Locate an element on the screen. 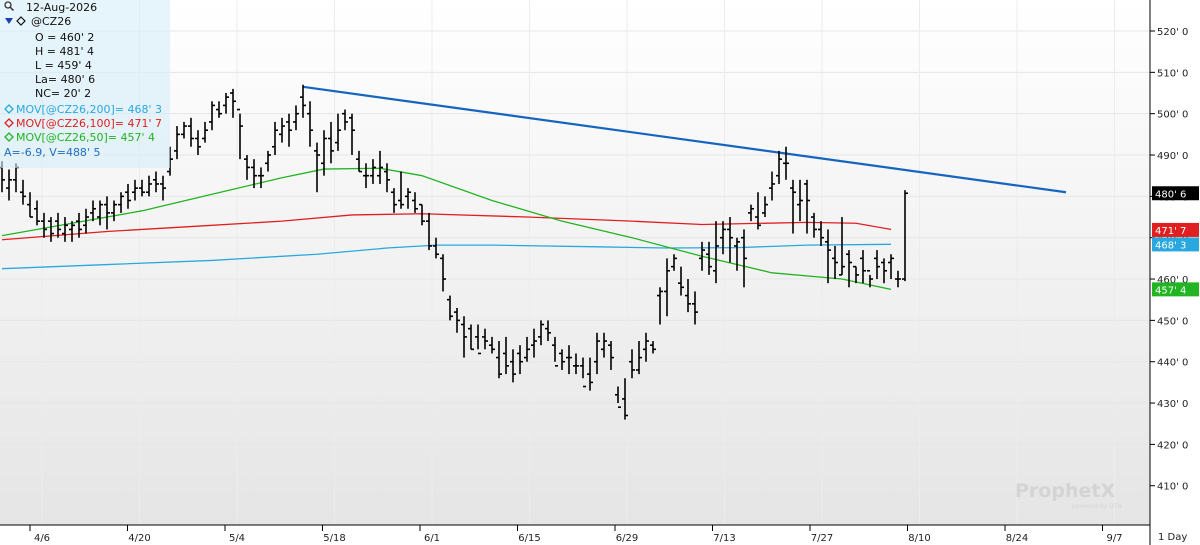 This screenshot has height=545, width=1200. x-tick-label: 6/29 is located at coordinates (627, 538).